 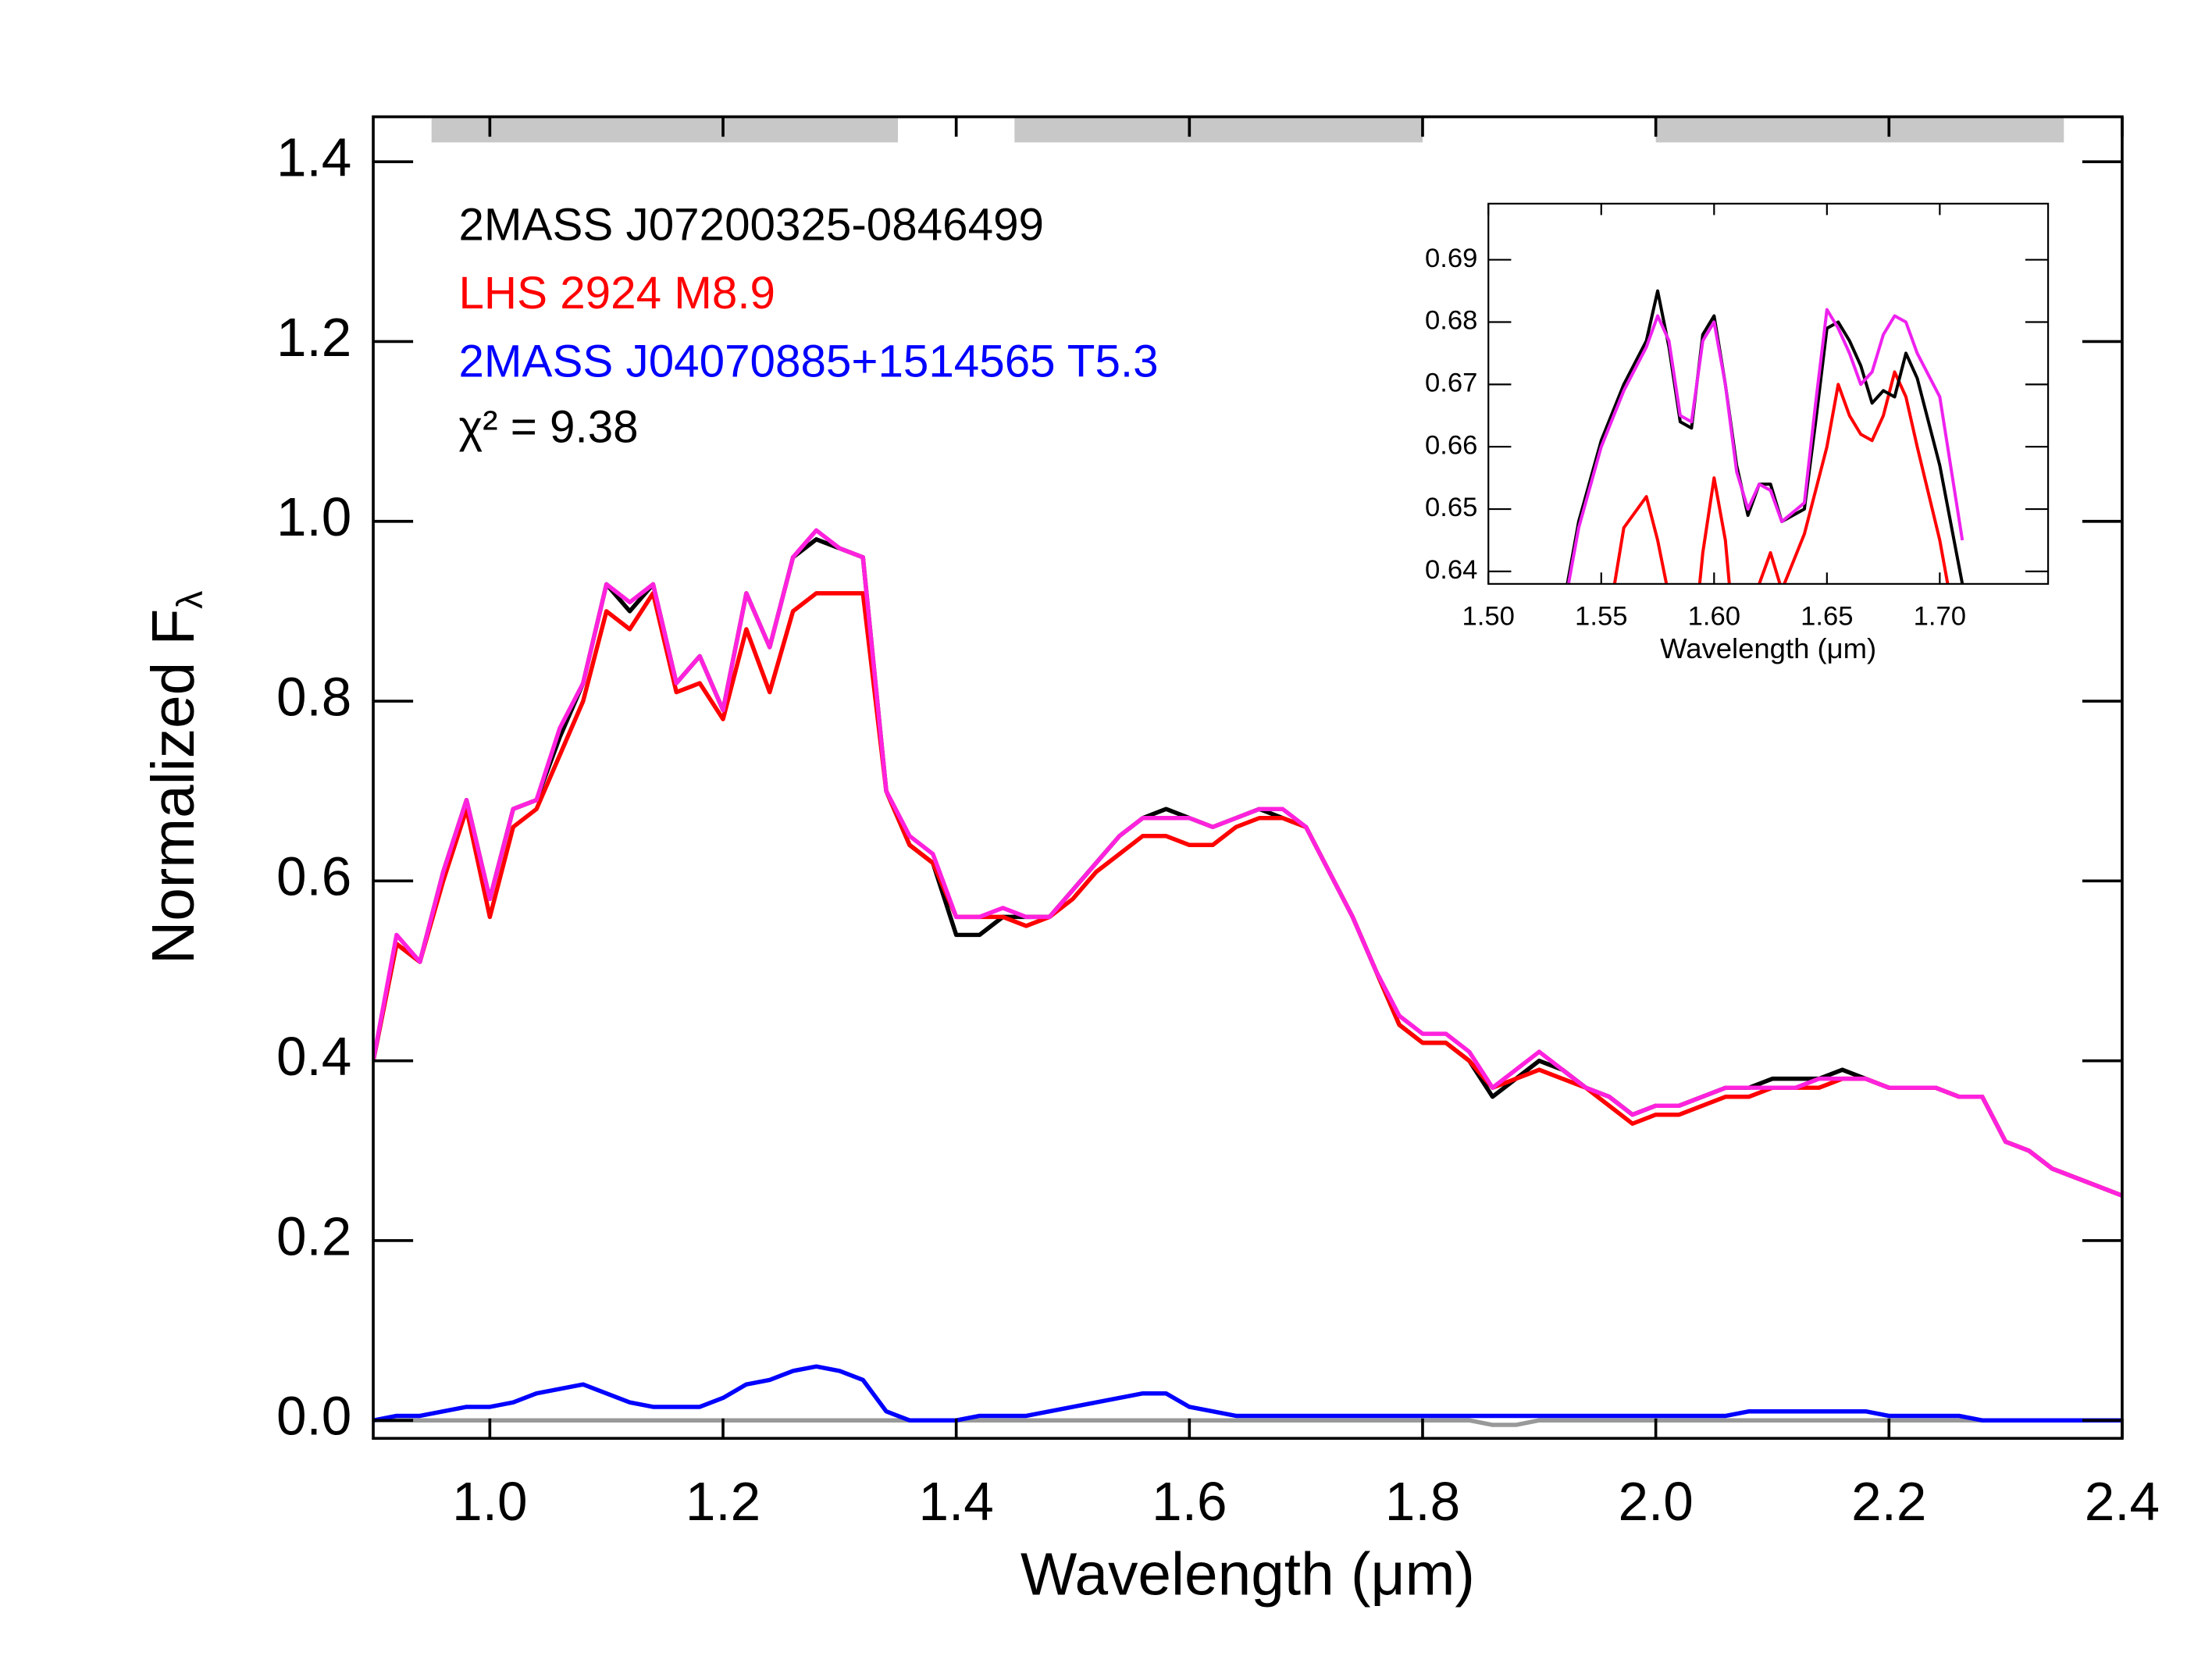 What do you see at coordinates (1488, 616) in the screenshot?
I see `x-tick-label: 1.50` at bounding box center [1488, 616].